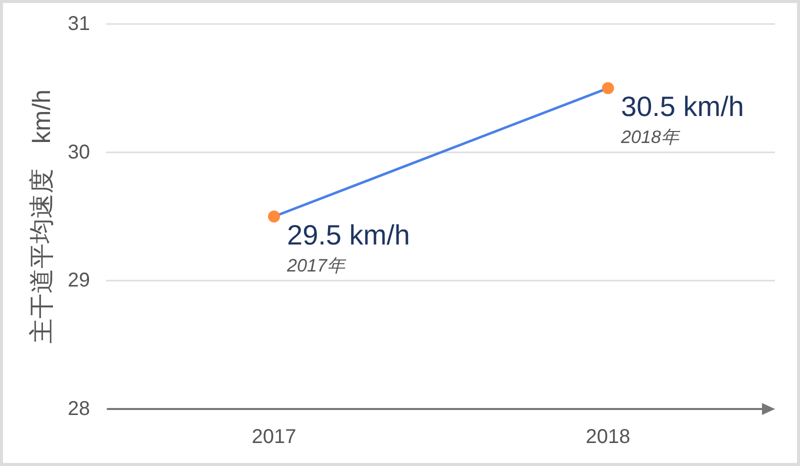  I want to click on annotation: 2018年, so click(650, 137).